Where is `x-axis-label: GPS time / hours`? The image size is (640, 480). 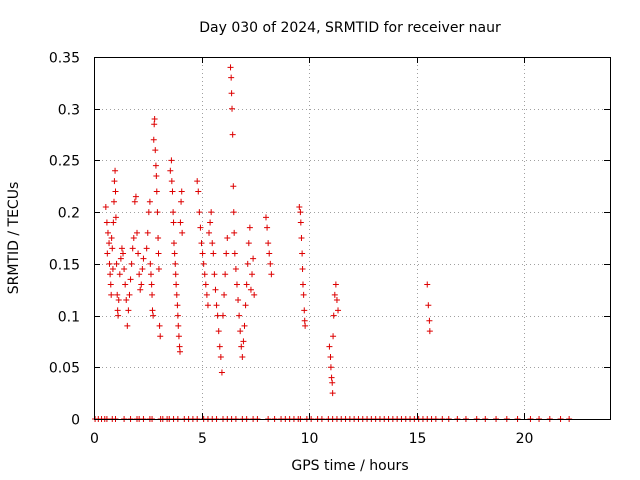
x-axis-label: GPS time / hours is located at coordinates (349, 466).